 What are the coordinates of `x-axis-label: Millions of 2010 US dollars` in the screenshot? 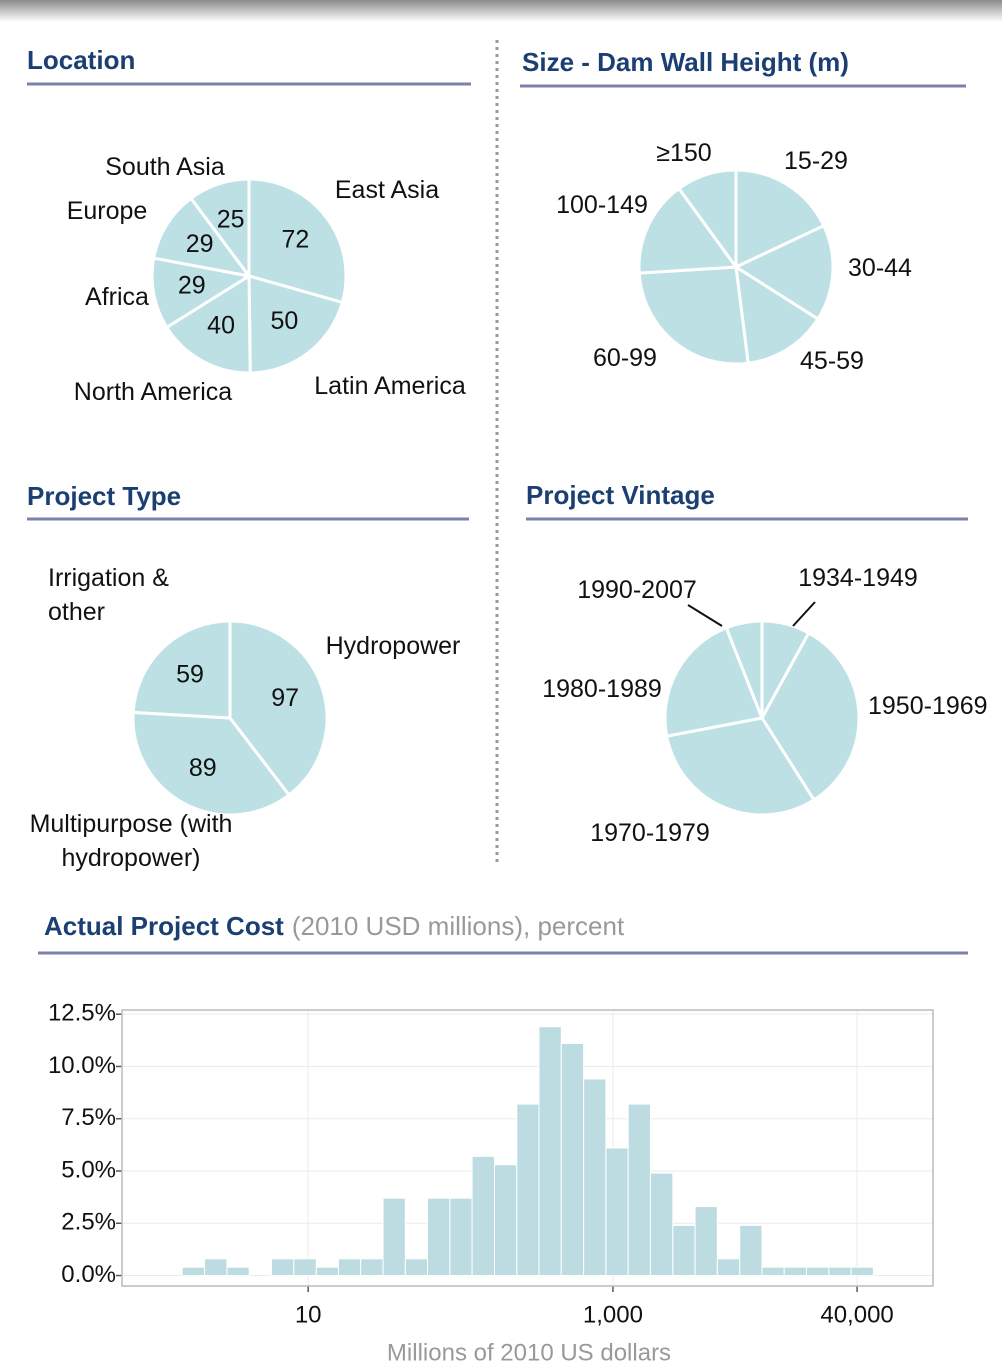 It's located at (529, 1352).